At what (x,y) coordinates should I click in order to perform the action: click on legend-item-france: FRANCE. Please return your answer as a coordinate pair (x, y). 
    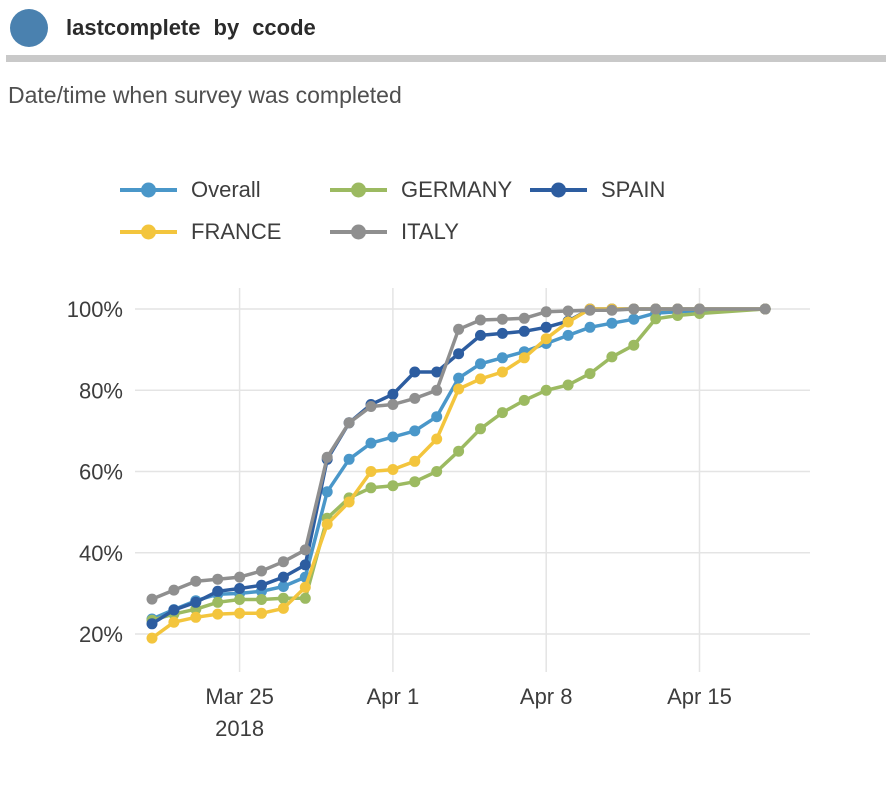
    Looking at the image, I should click on (225, 232).